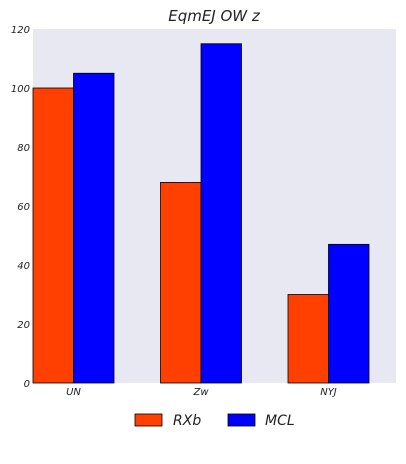 The height and width of the screenshot is (464, 406). What do you see at coordinates (23, 325) in the screenshot?
I see `y-tick-label: 20` at bounding box center [23, 325].